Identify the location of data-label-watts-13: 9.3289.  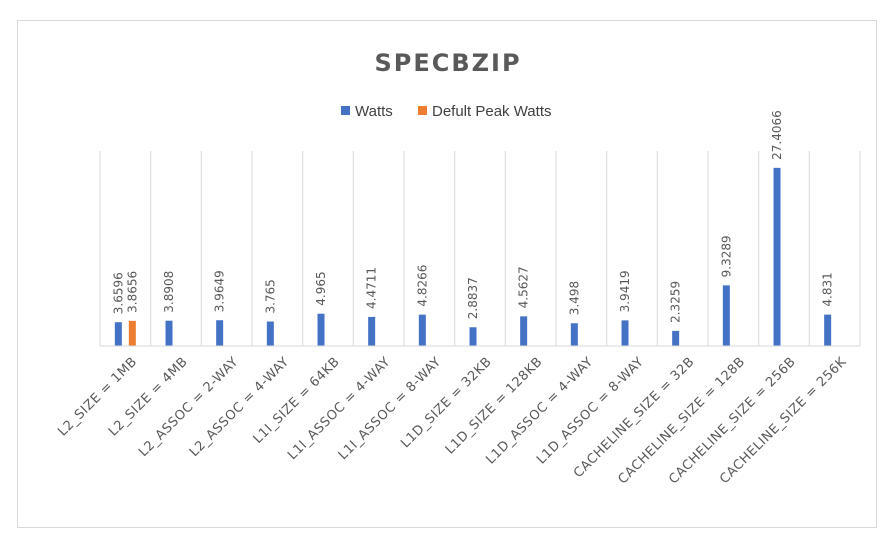
(726, 256).